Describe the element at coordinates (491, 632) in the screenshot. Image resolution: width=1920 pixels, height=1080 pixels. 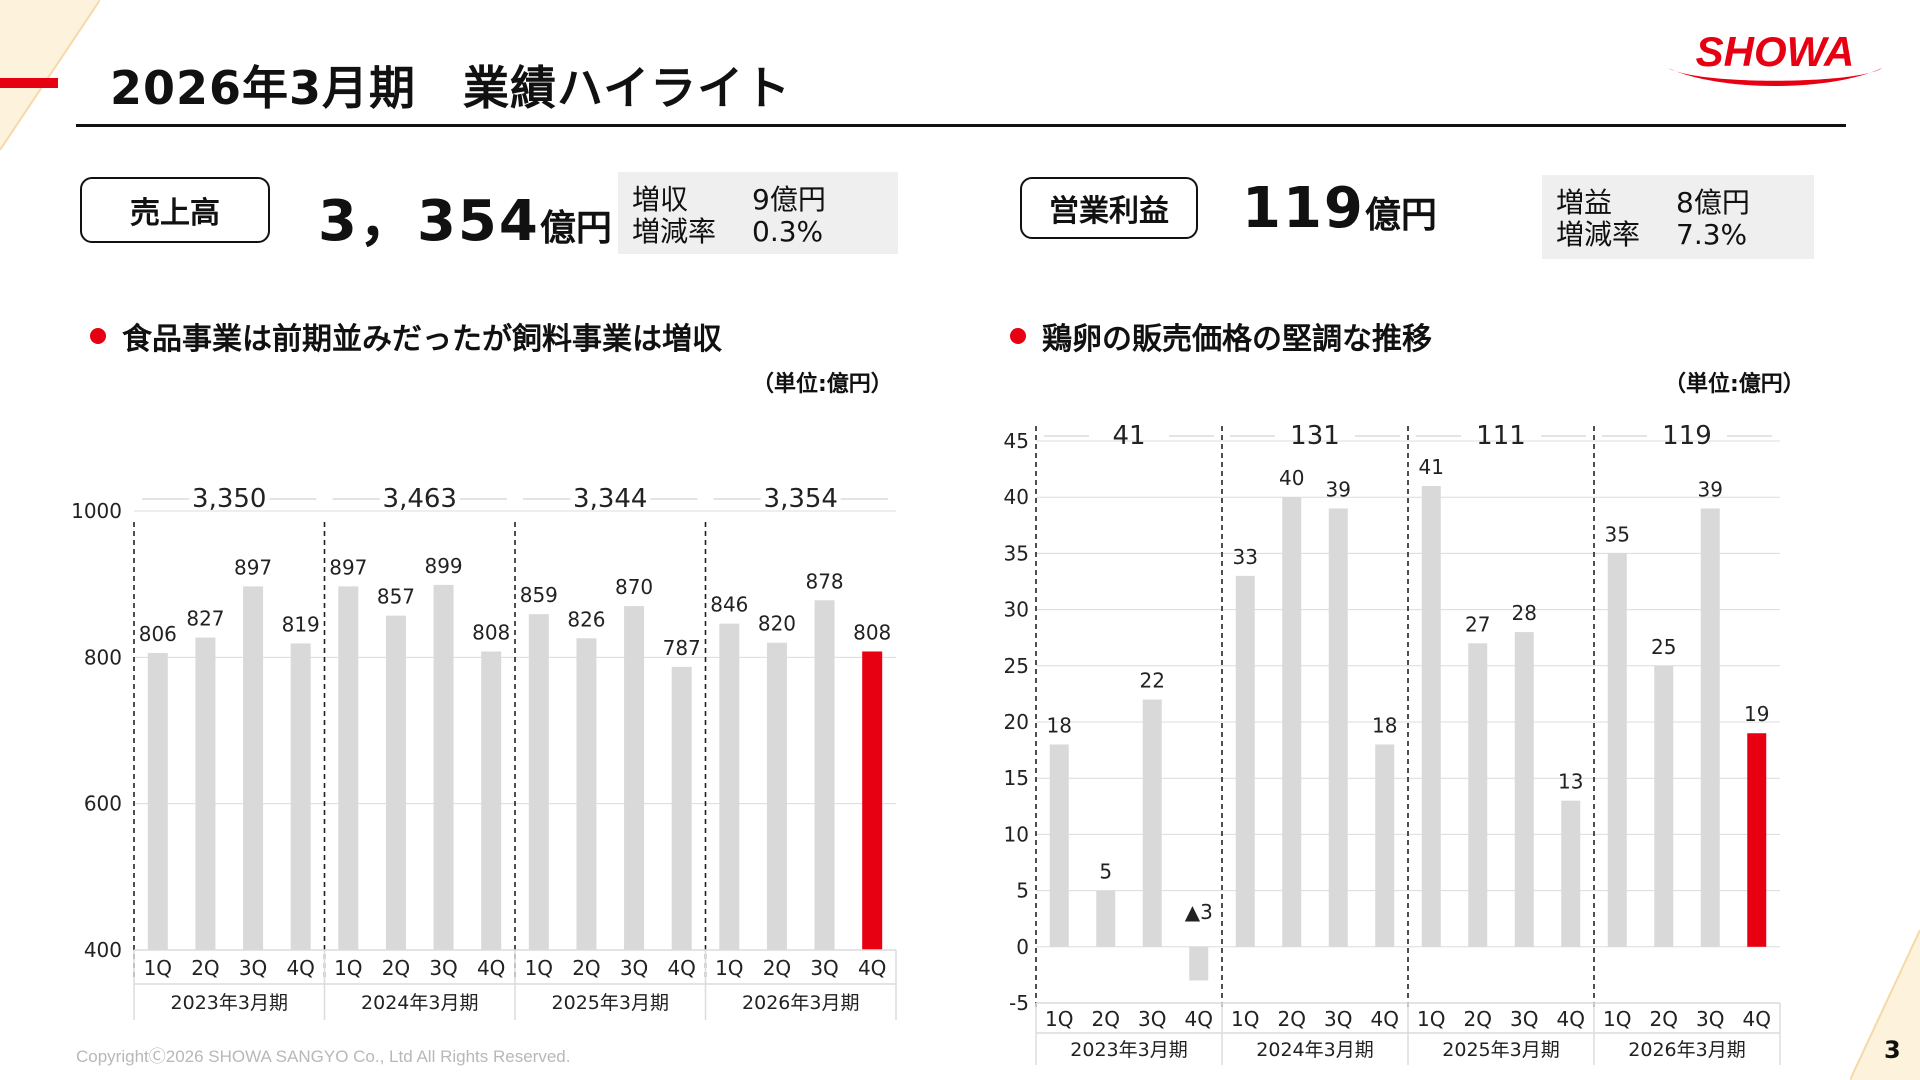
I see `bar-value-label: 808` at that location.